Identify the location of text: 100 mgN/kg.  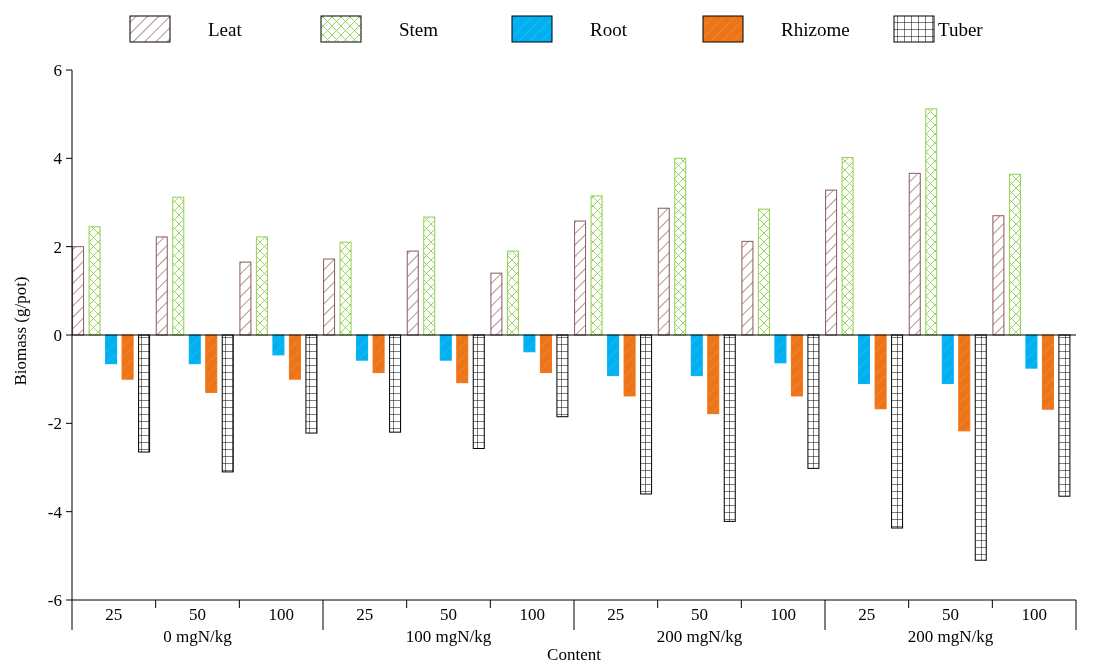
(448, 636).